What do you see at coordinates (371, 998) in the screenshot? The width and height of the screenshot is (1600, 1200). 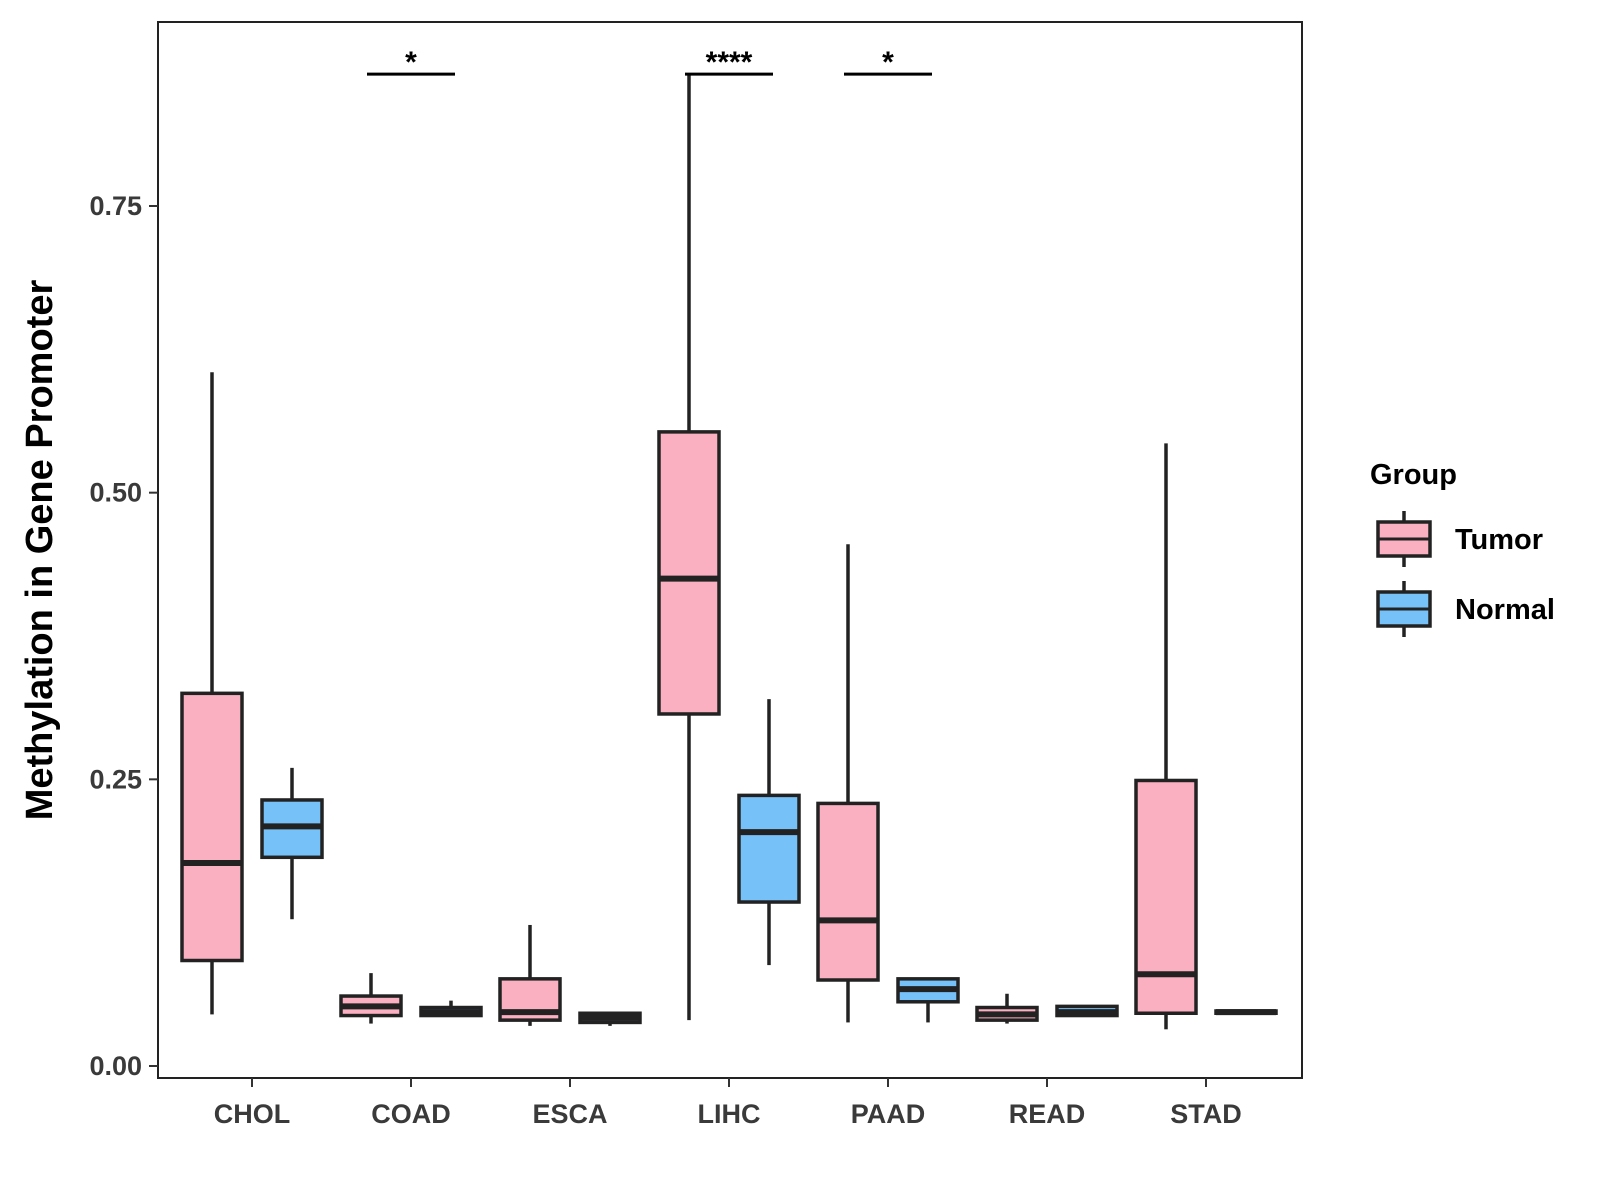 I see `box-tumor-coad` at bounding box center [371, 998].